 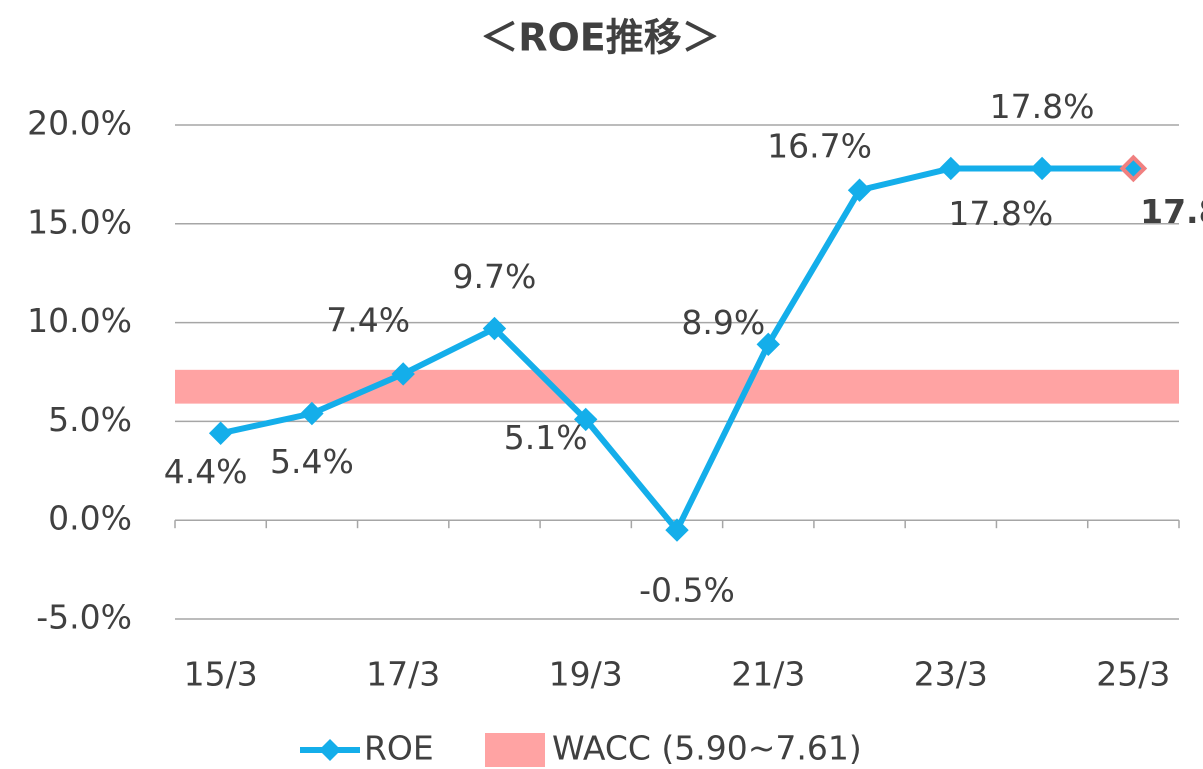 What do you see at coordinates (723, 322) in the screenshot?
I see `data-label: 8.9%` at bounding box center [723, 322].